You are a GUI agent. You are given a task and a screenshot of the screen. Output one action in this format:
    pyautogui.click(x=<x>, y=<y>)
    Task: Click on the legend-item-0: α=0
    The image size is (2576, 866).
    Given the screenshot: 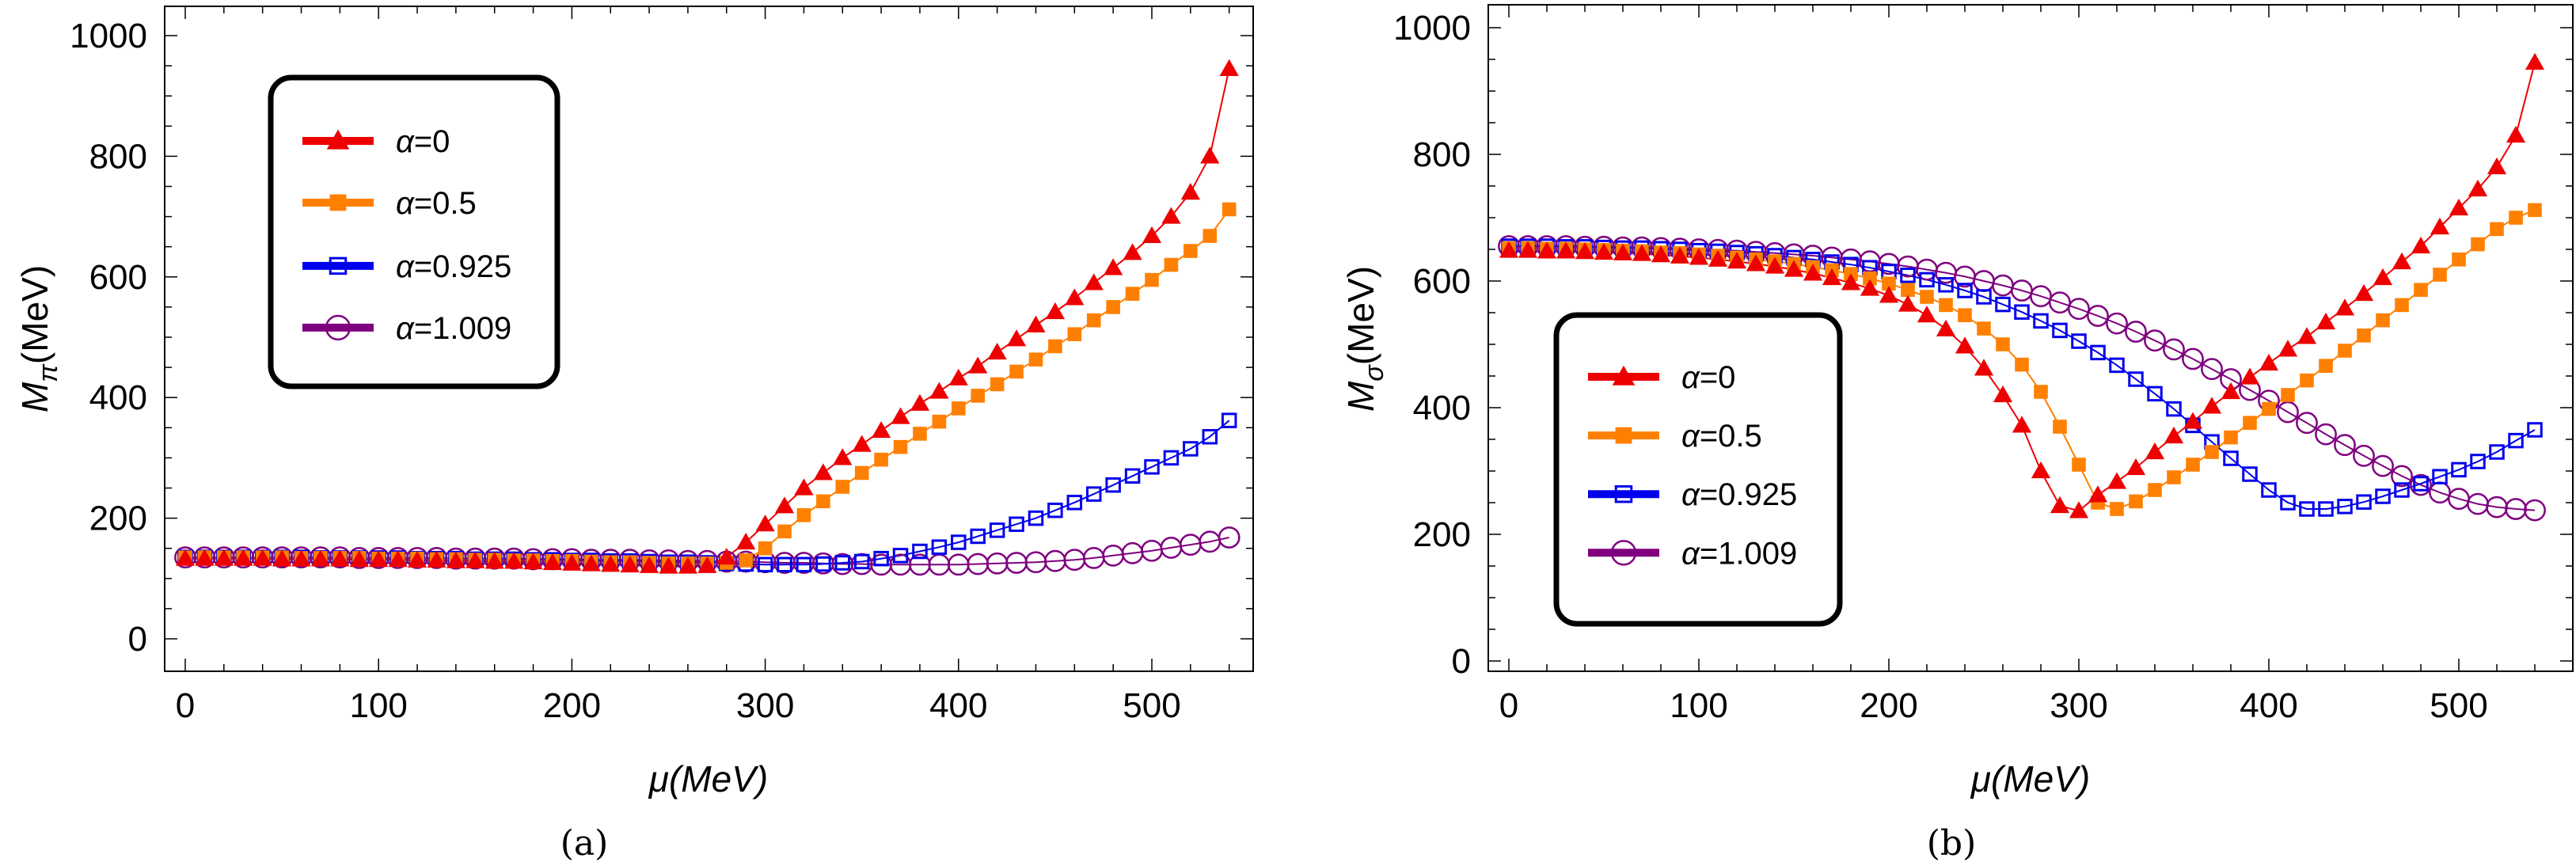 What is the action you would take?
    pyautogui.click(x=1661, y=377)
    